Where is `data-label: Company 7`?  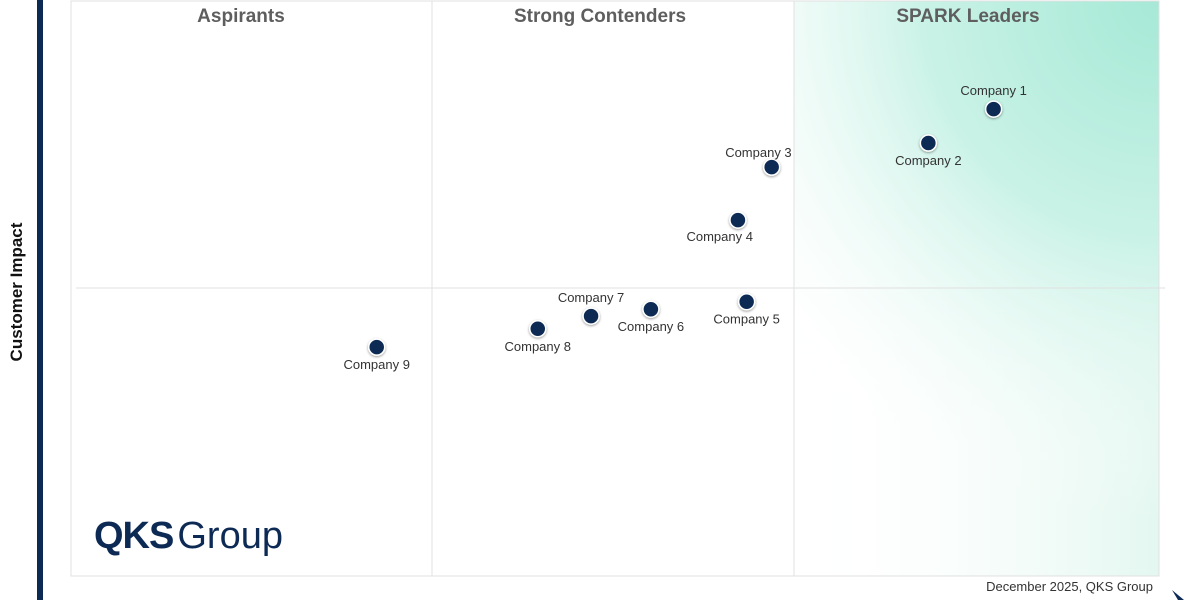
data-label: Company 7 is located at coordinates (591, 297).